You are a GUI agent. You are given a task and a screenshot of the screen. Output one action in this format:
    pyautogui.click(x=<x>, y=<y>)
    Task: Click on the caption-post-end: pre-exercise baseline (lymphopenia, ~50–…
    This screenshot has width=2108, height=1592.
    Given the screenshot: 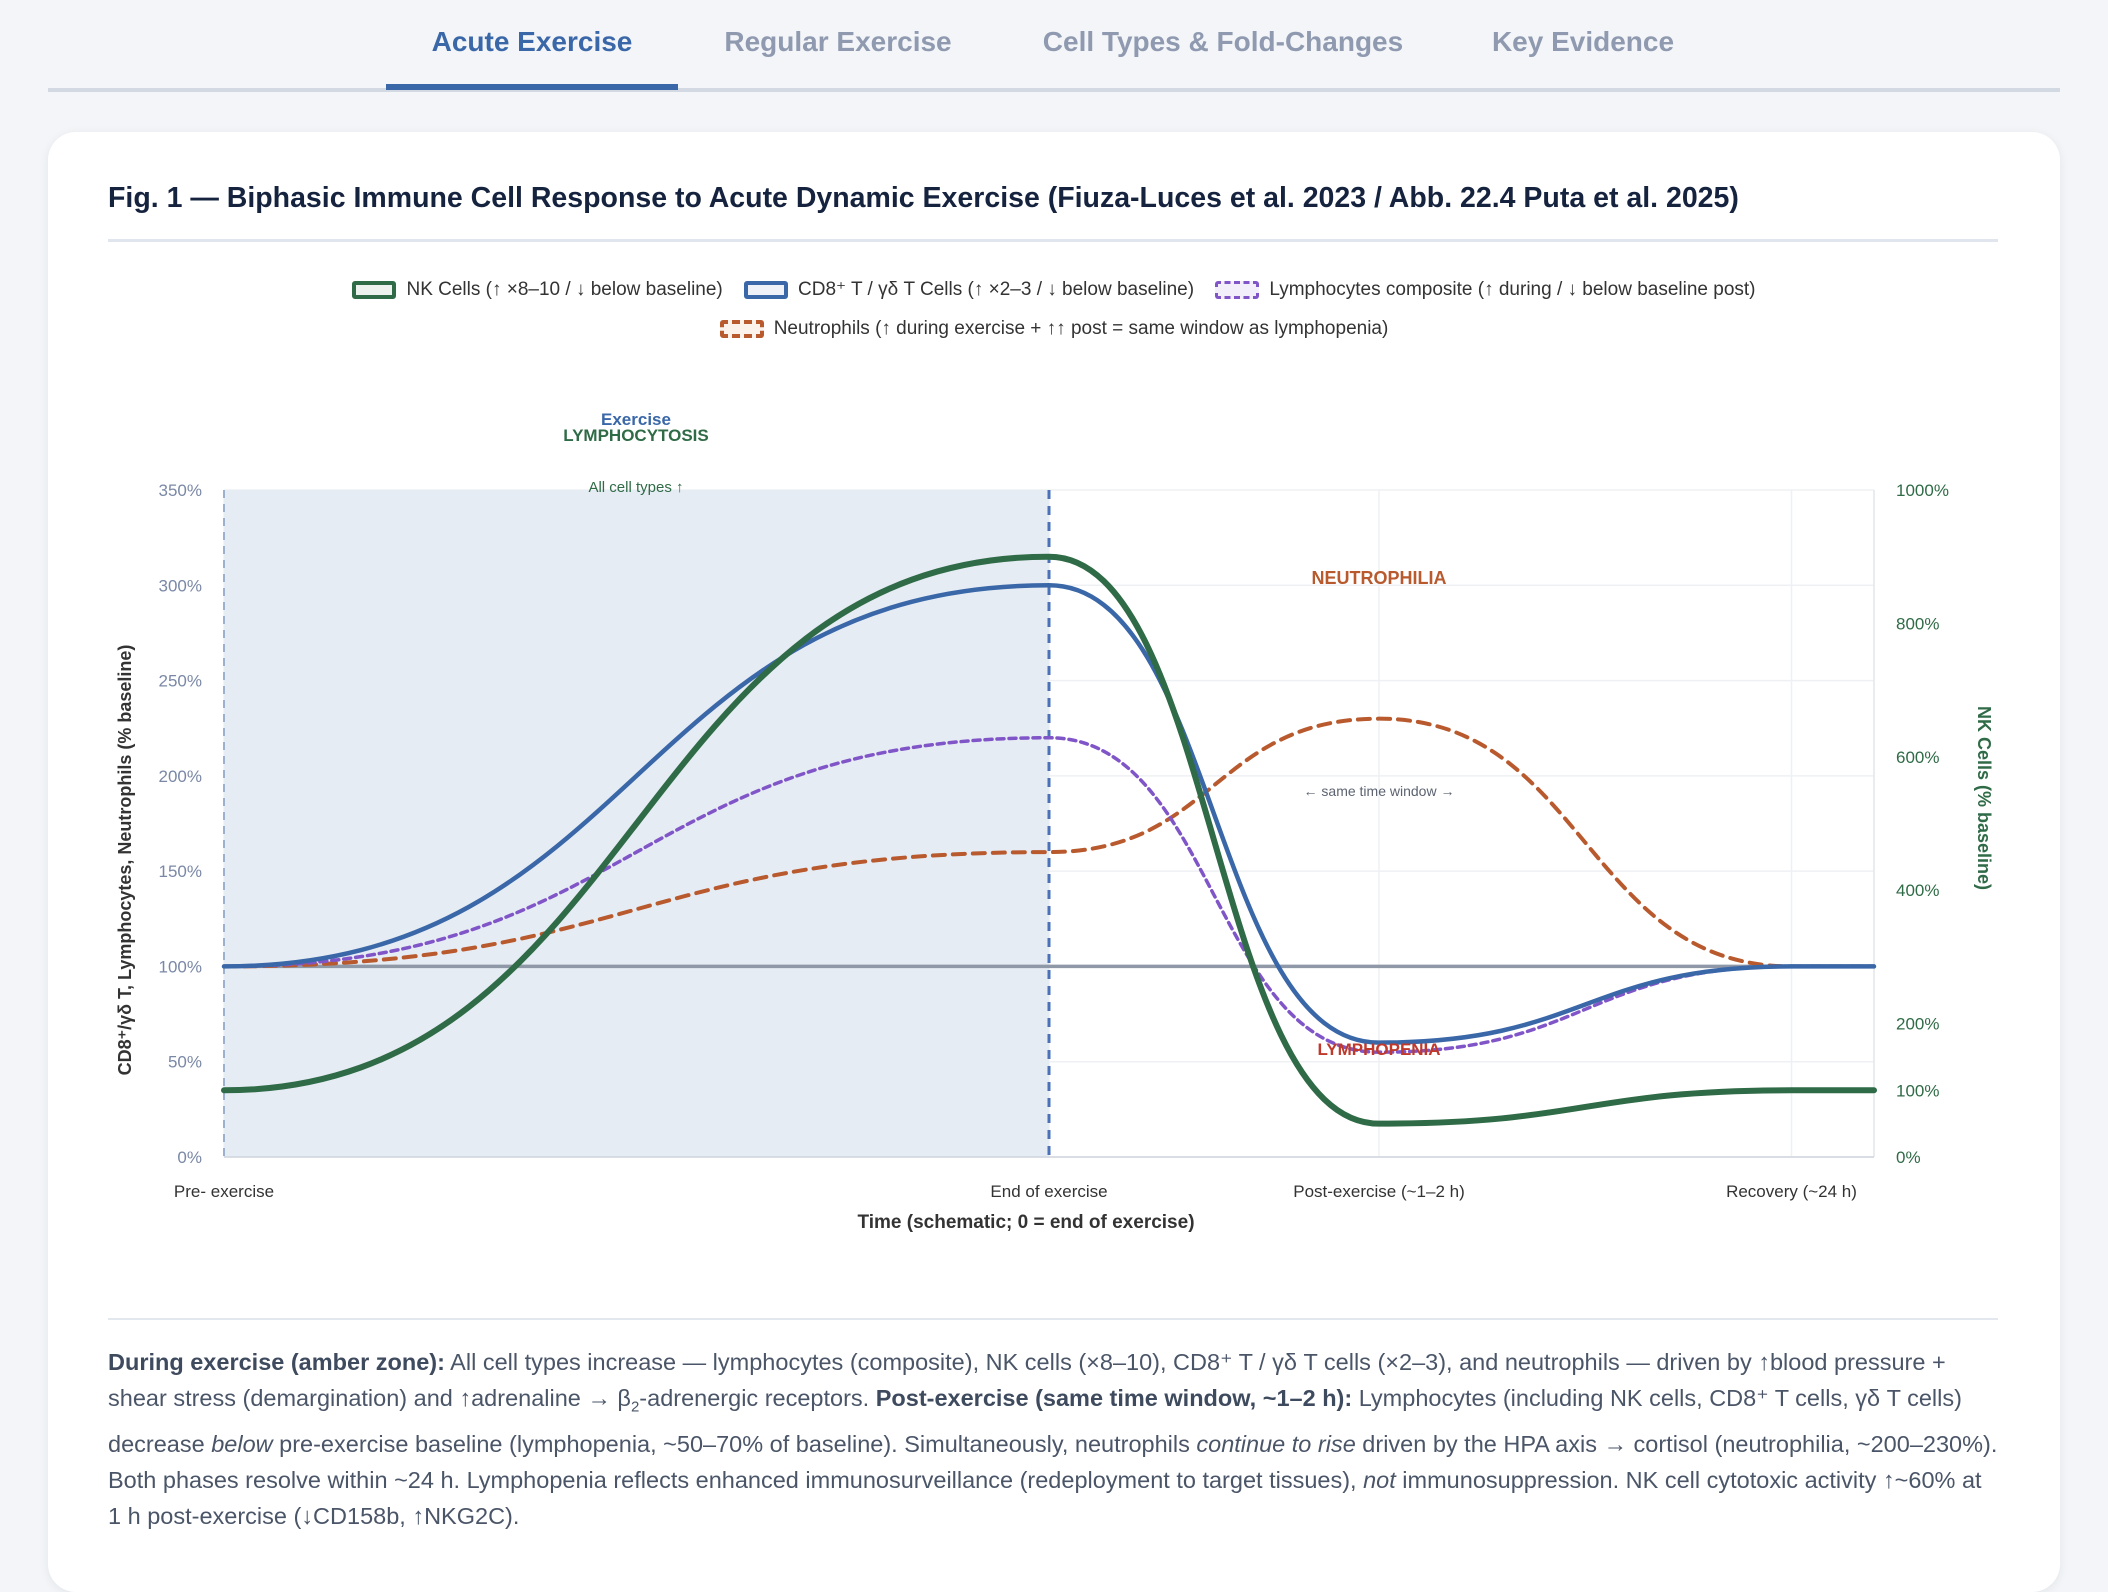 What is the action you would take?
    pyautogui.click(x=734, y=1443)
    